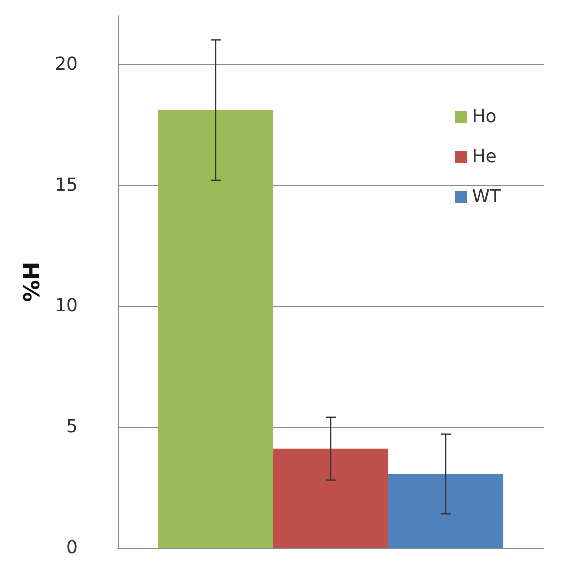 Image resolution: width=569 pixels, height=583 pixels. What do you see at coordinates (487, 197) in the screenshot?
I see `legend-label: WT` at bounding box center [487, 197].